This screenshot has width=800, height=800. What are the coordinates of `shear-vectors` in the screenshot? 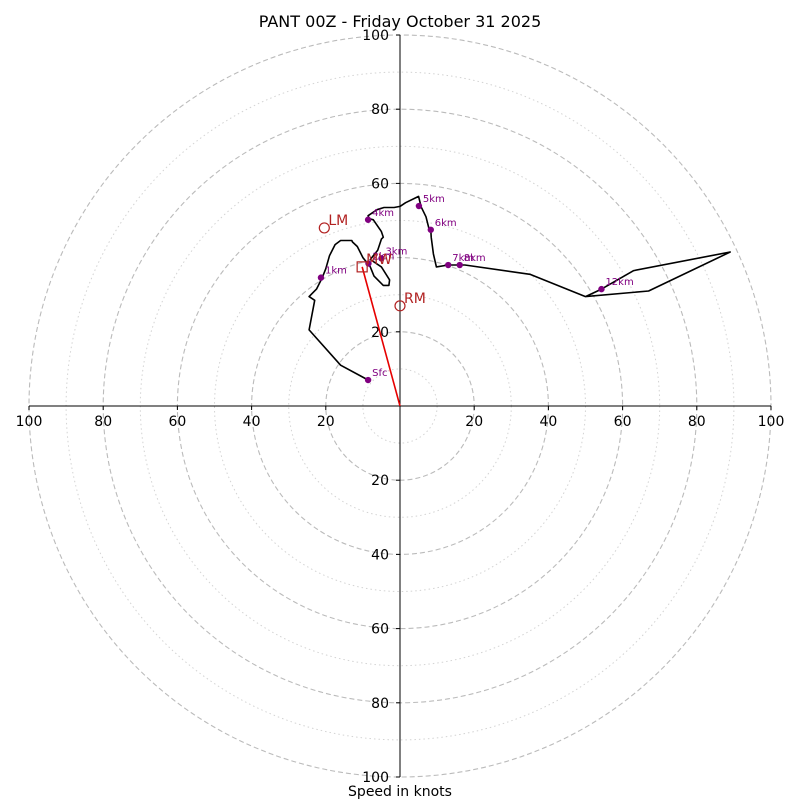 It's located at (381, 336).